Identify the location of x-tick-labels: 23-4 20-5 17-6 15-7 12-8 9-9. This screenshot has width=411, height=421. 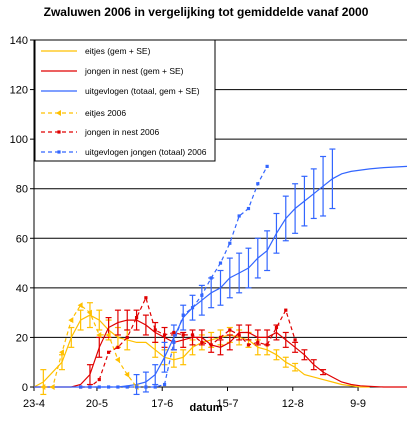
(194, 404).